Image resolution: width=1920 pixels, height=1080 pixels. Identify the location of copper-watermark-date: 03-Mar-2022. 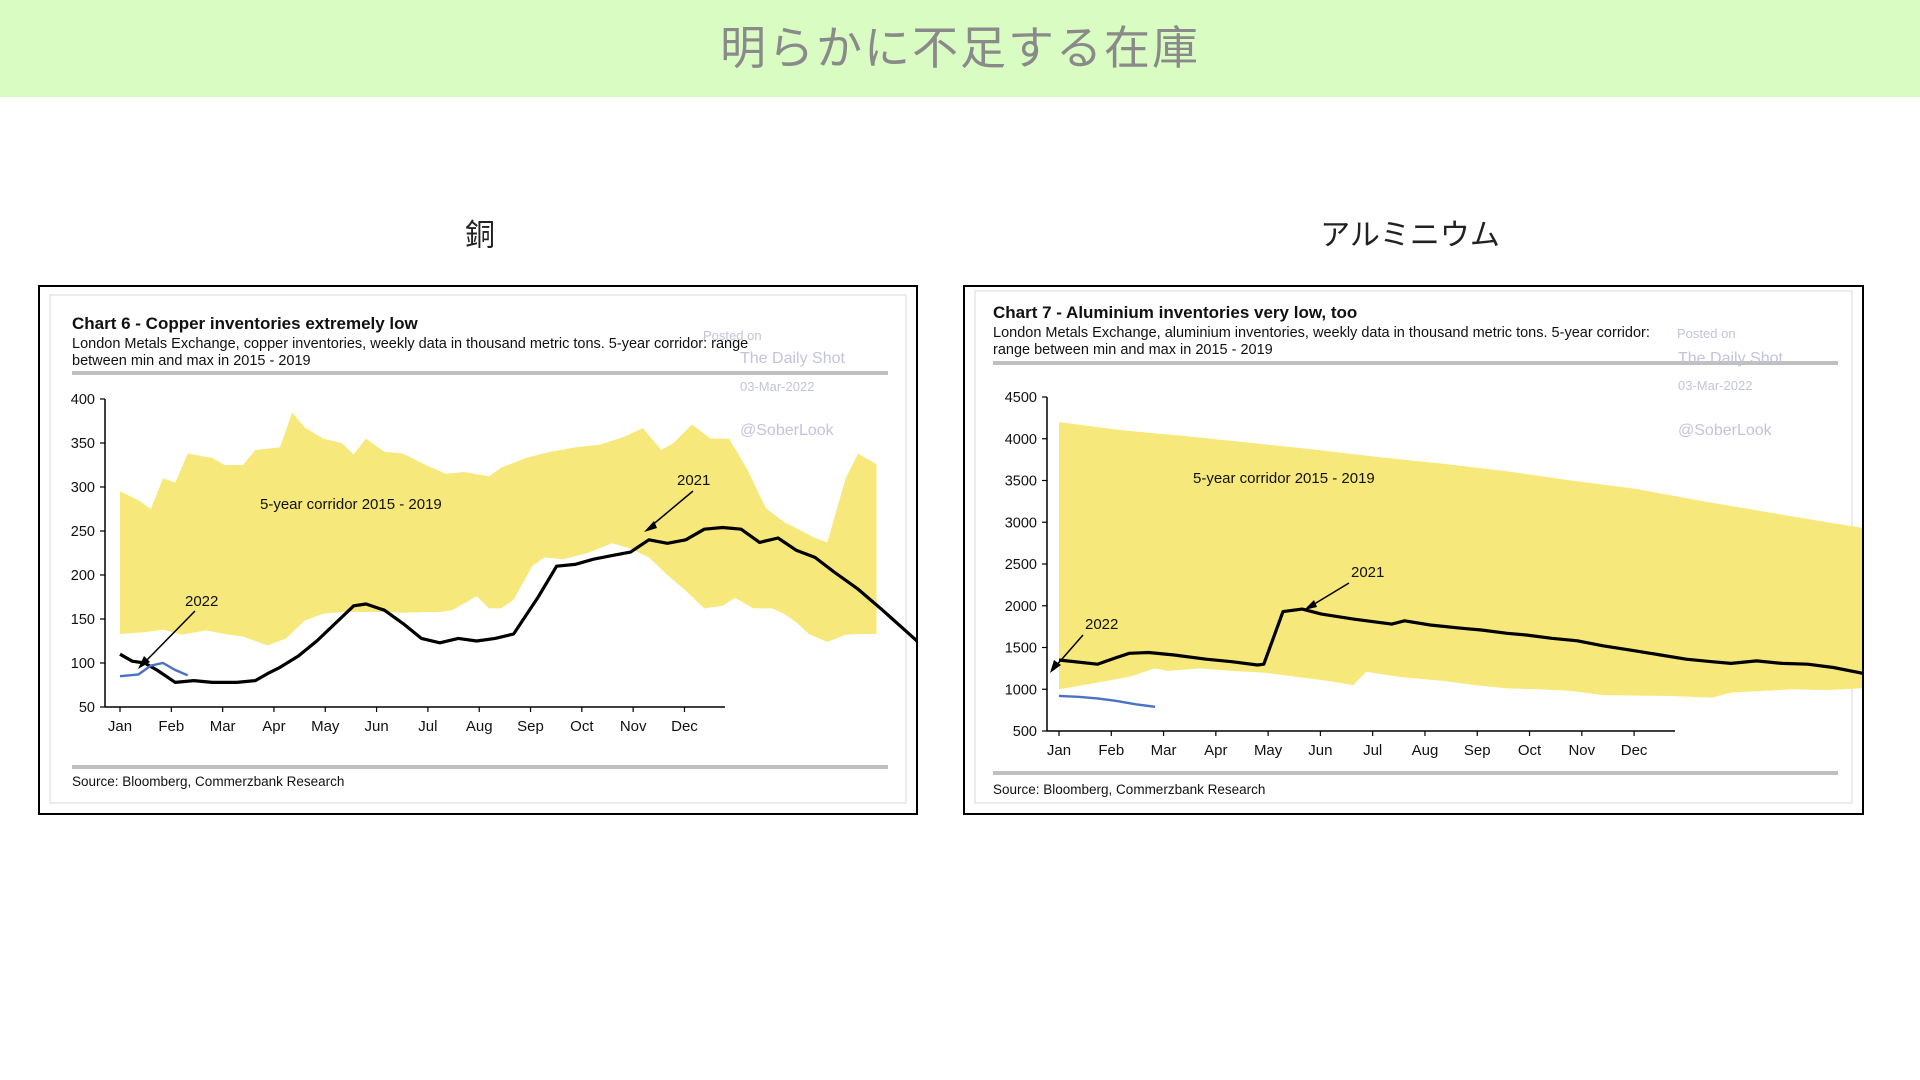
(777, 386).